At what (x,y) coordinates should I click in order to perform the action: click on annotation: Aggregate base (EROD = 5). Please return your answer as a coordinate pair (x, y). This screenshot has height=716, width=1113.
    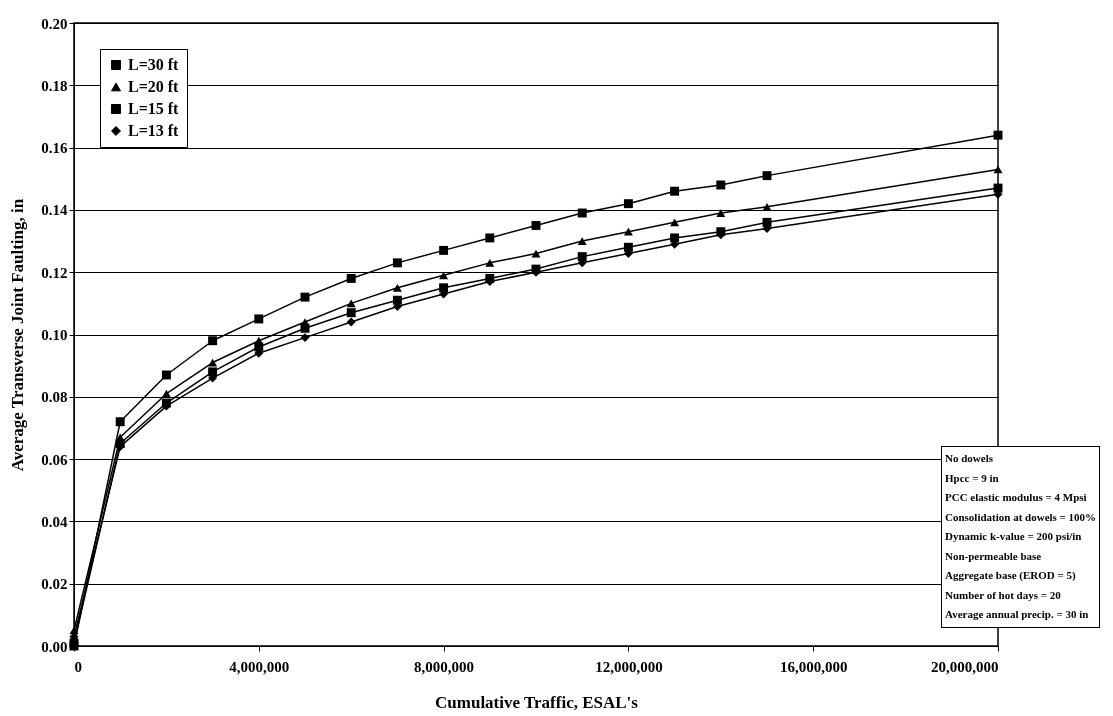
    Looking at the image, I should click on (1011, 575).